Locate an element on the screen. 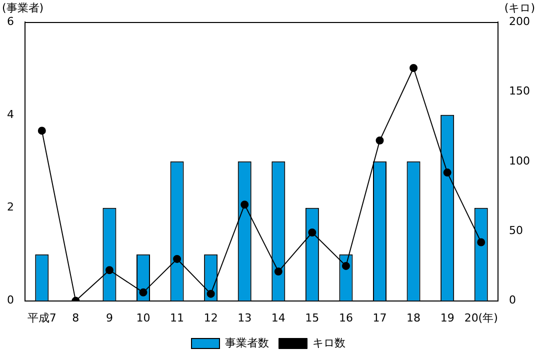  x-tick-label: 12 is located at coordinates (211, 317).